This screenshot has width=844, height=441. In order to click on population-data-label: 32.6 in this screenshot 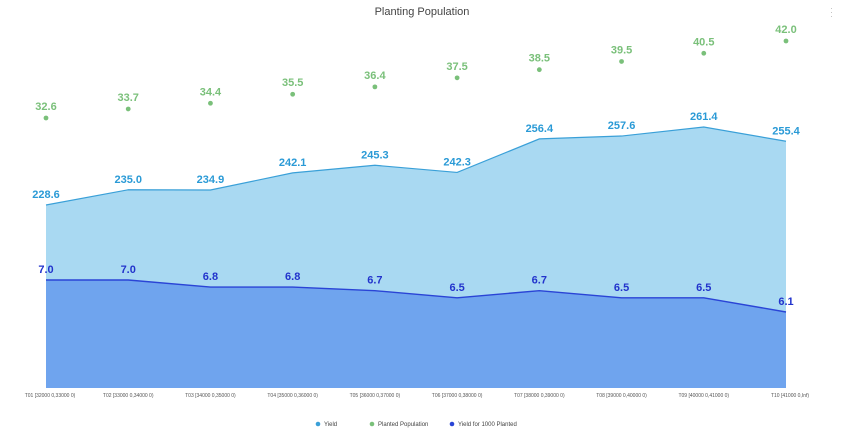, I will do `click(45, 107)`.